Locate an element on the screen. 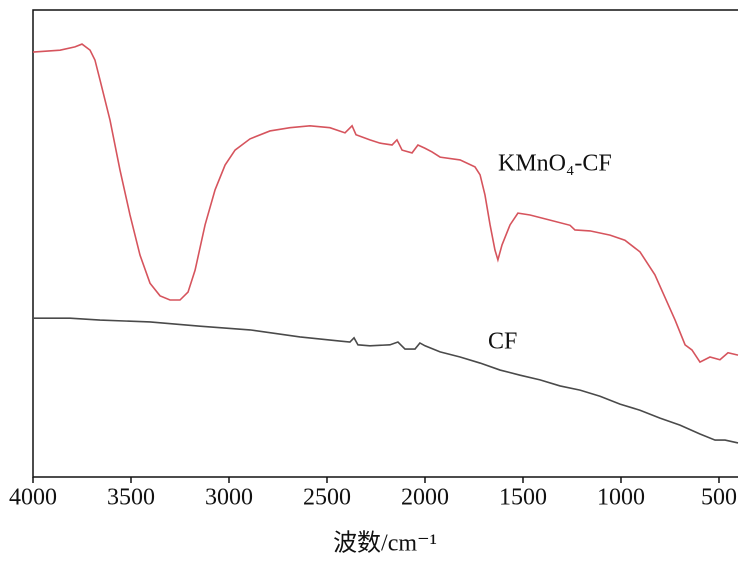  x-tick-label: 2000 is located at coordinates (425, 498).